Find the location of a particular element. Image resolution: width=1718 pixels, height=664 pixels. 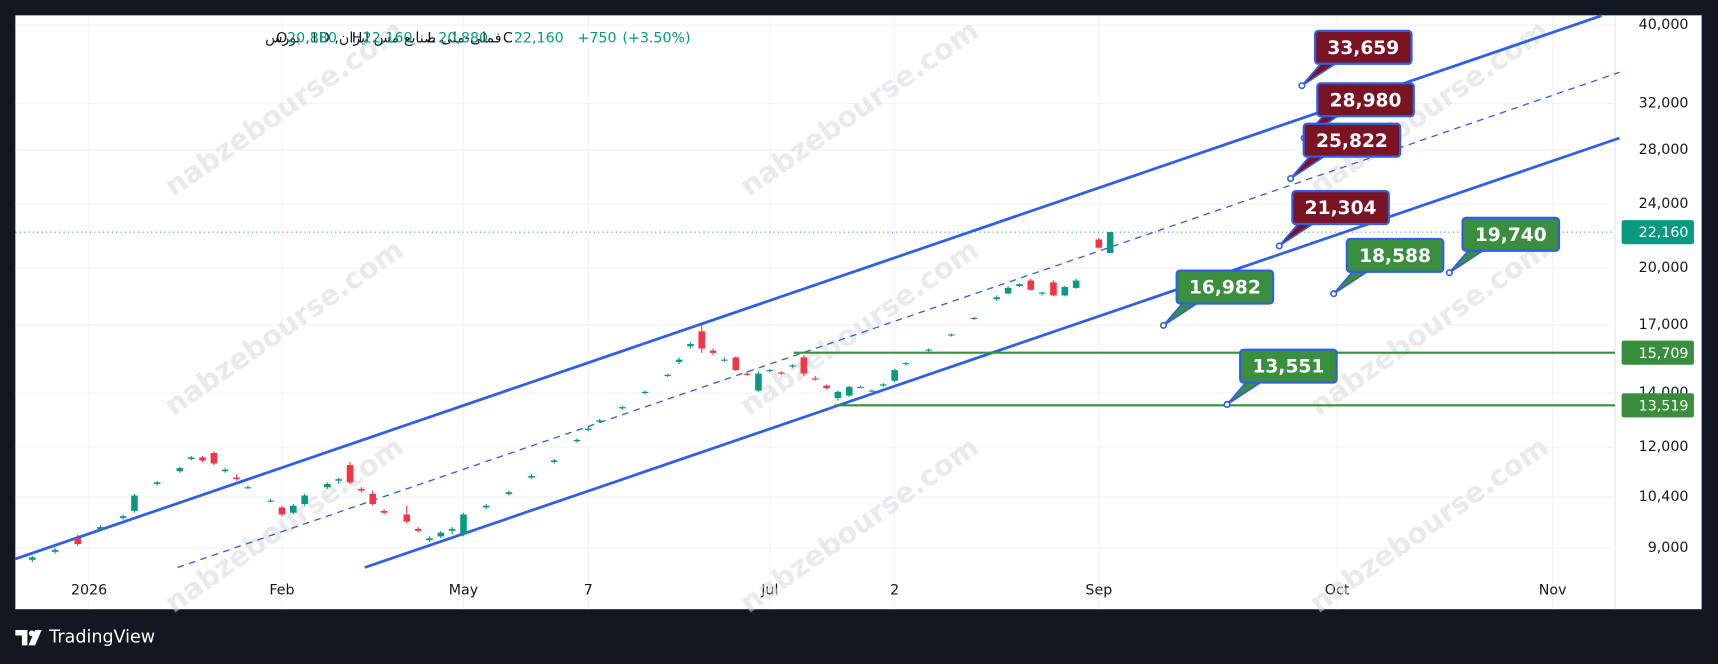

logo-icon is located at coordinates (28, 638).